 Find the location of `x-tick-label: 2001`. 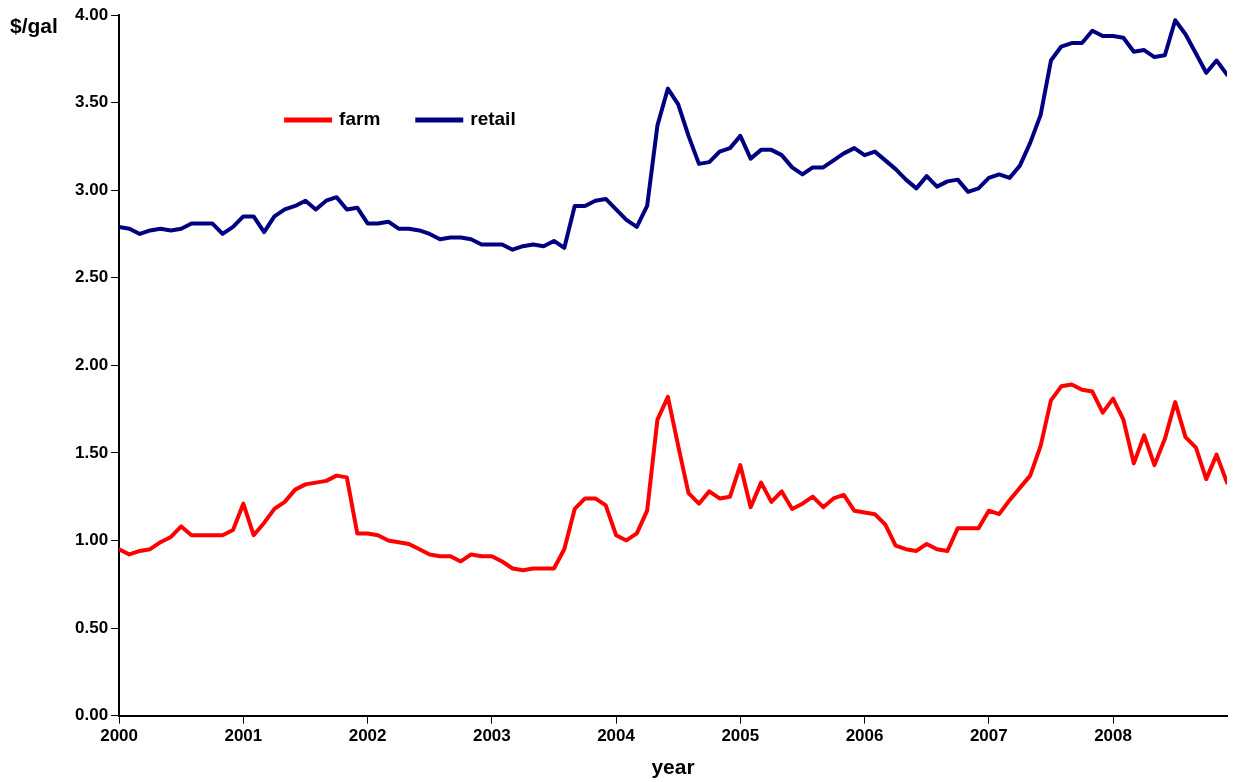

x-tick-label: 2001 is located at coordinates (243, 736).